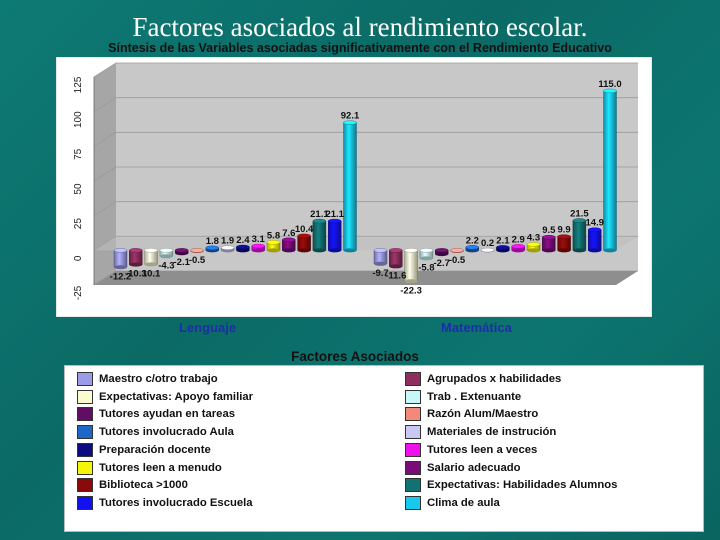 The height and width of the screenshot is (540, 720). I want to click on legend-label: Salario adecuado, so click(474, 467).